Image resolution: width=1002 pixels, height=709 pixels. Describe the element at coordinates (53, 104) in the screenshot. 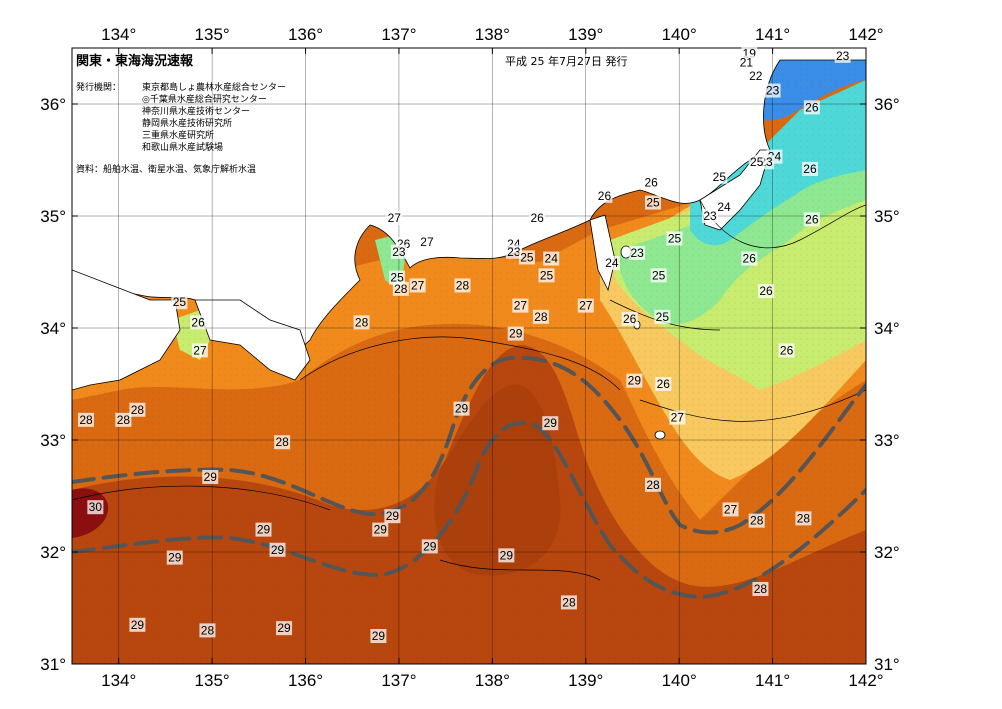

I see `lat-tick-label-left: 36°` at that location.